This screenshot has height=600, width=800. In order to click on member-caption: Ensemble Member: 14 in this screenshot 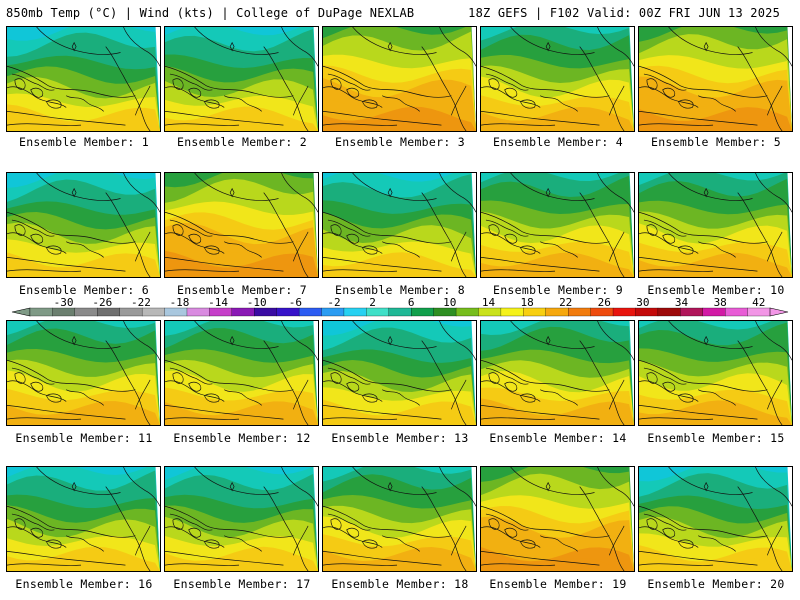, I will do `click(558, 438)`.